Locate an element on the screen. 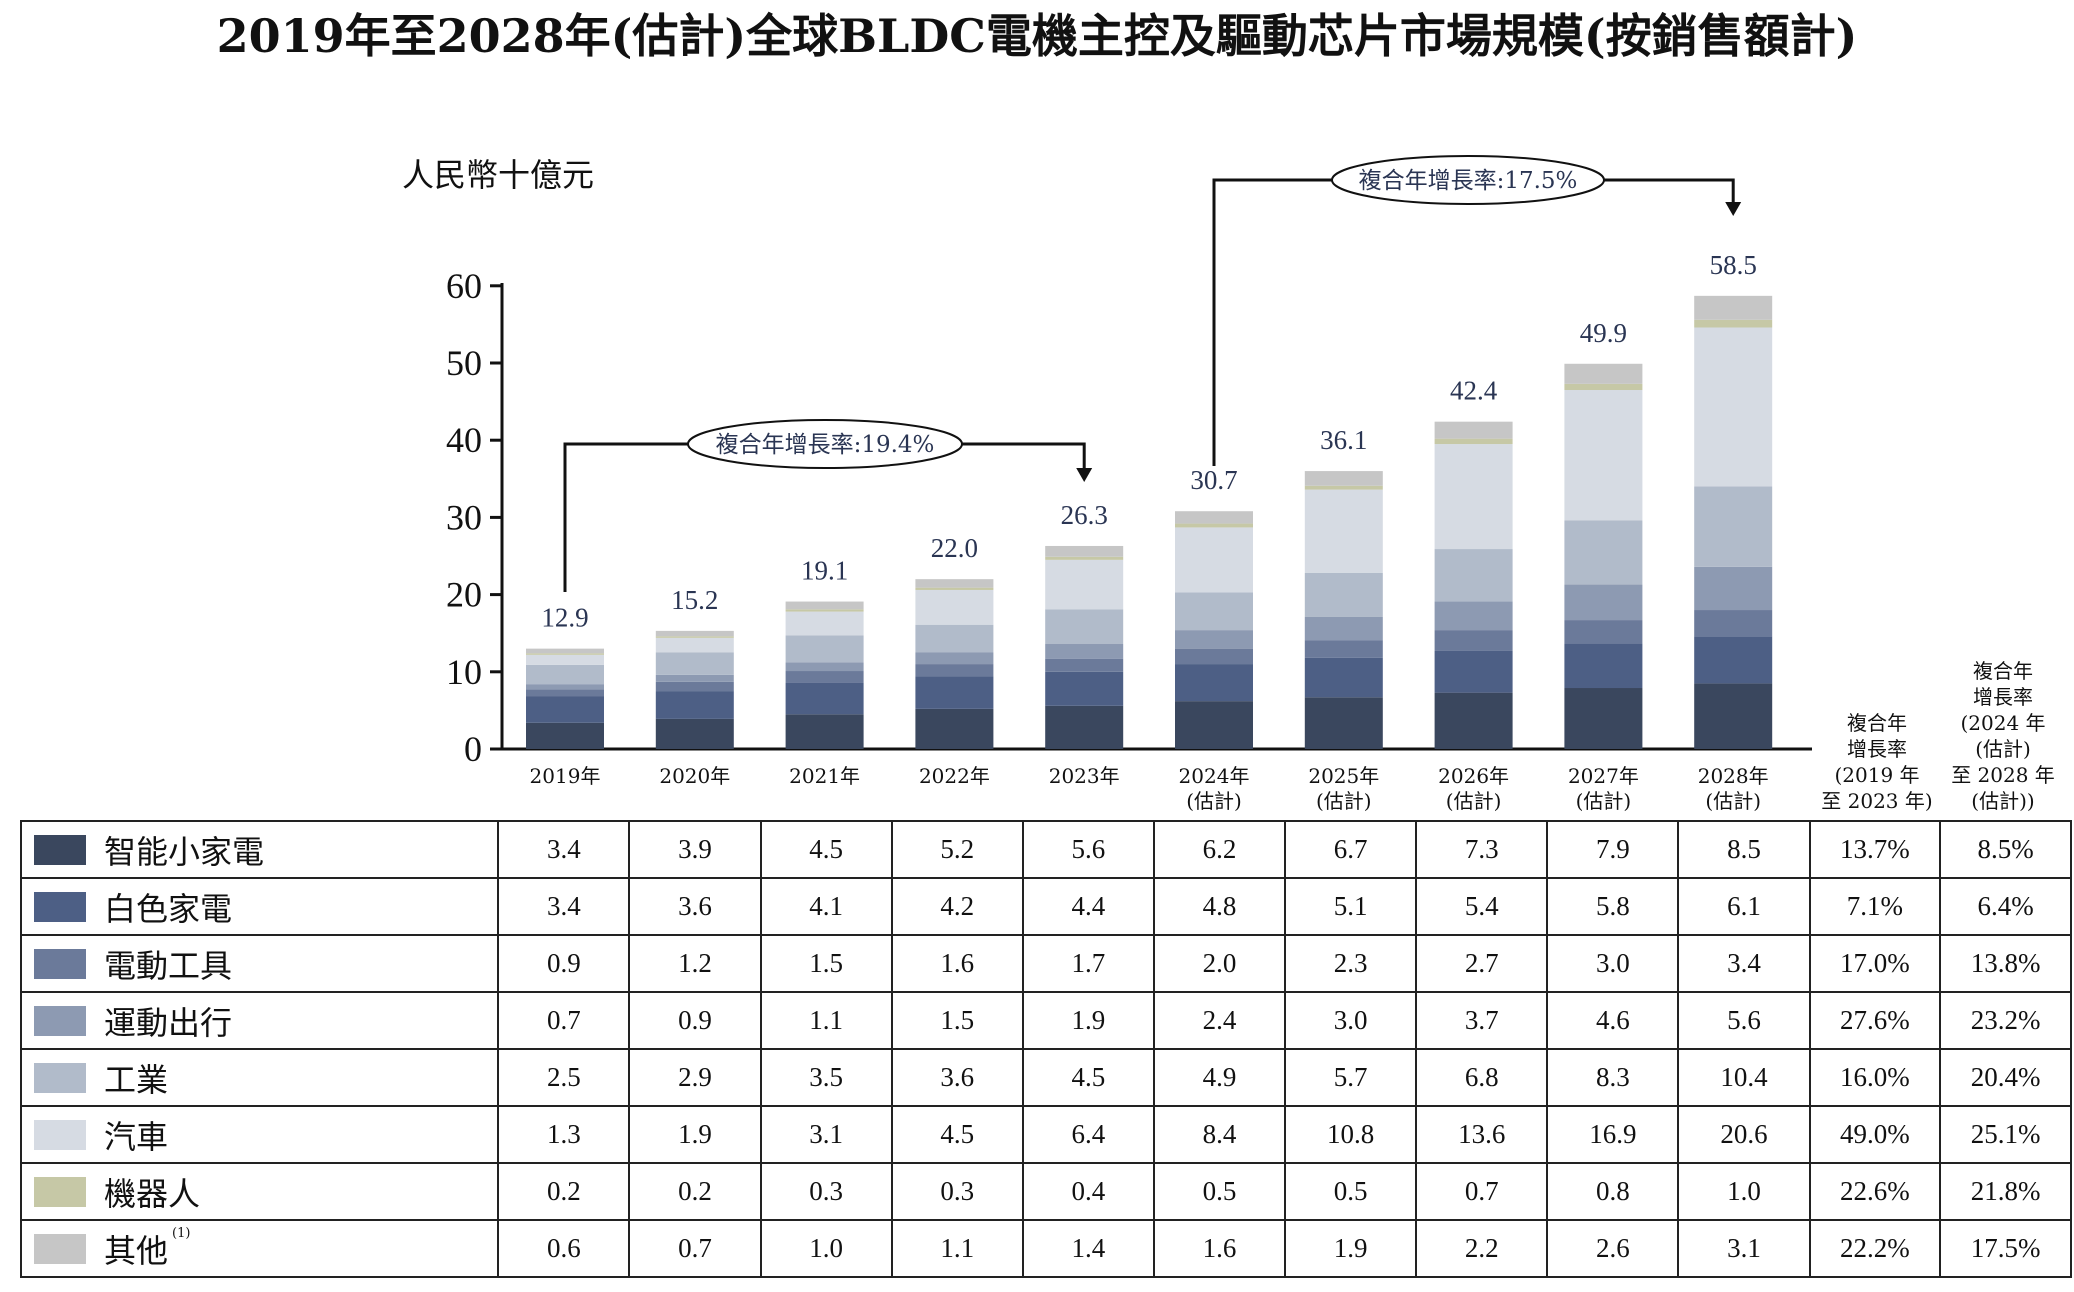 Image resolution: width=2074 pixels, height=1292 pixels. x-tick-label: 2022年 is located at coordinates (954, 776).